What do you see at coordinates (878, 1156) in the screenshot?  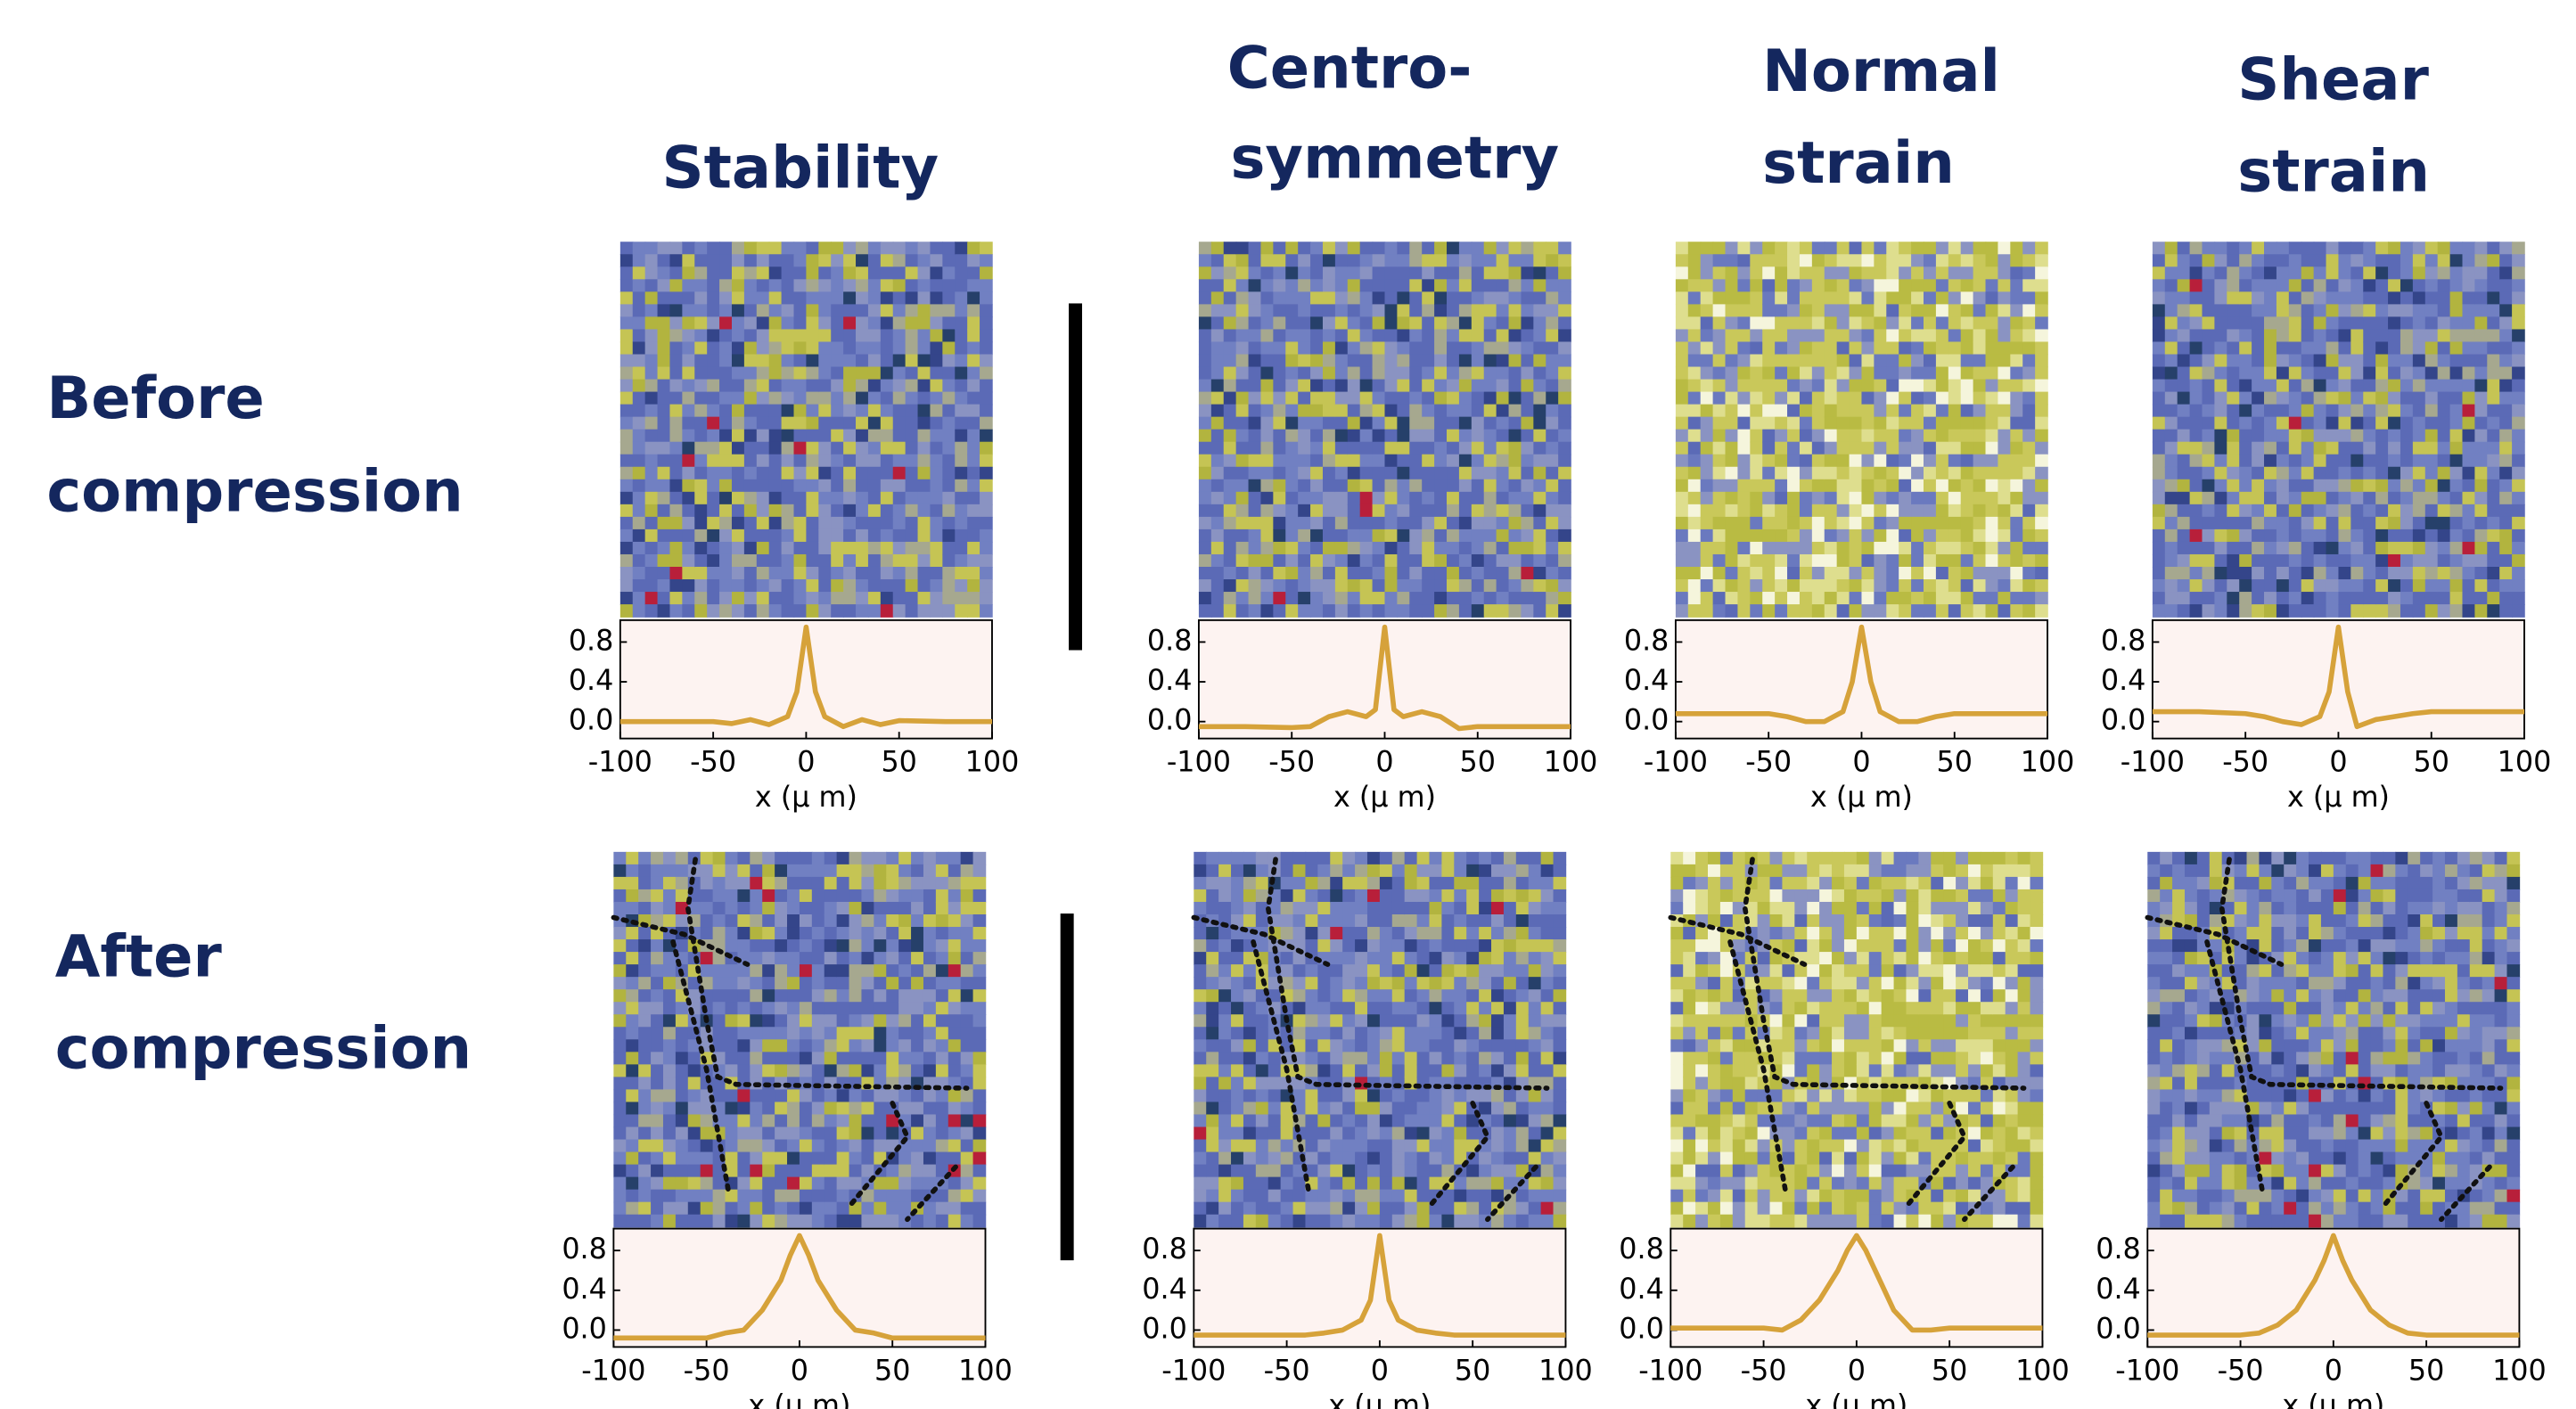 I see `guide-line` at bounding box center [878, 1156].